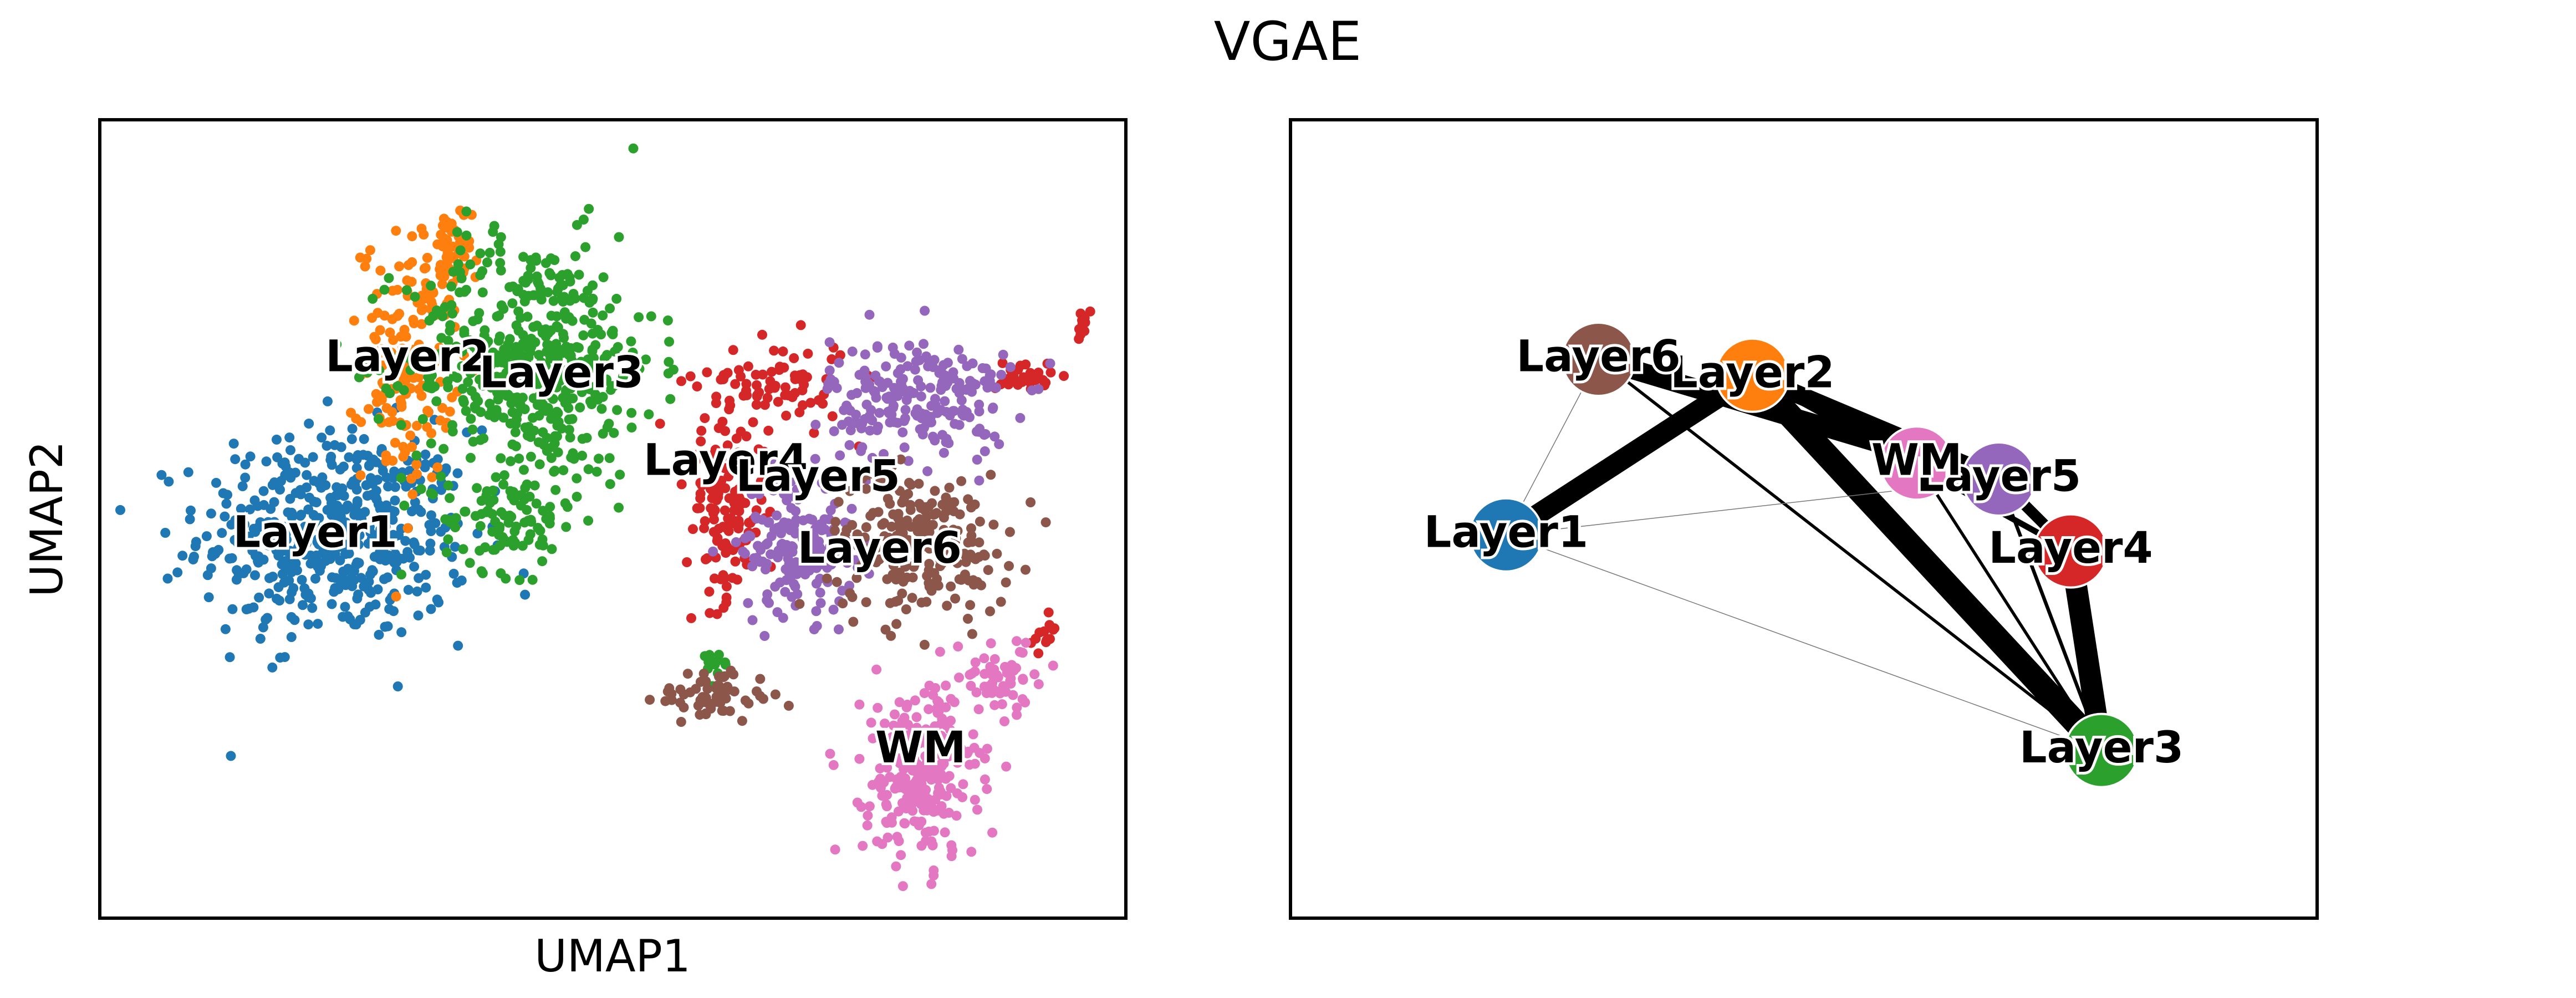  What do you see at coordinates (1598, 359) in the screenshot?
I see `graph-node-layer6` at bounding box center [1598, 359].